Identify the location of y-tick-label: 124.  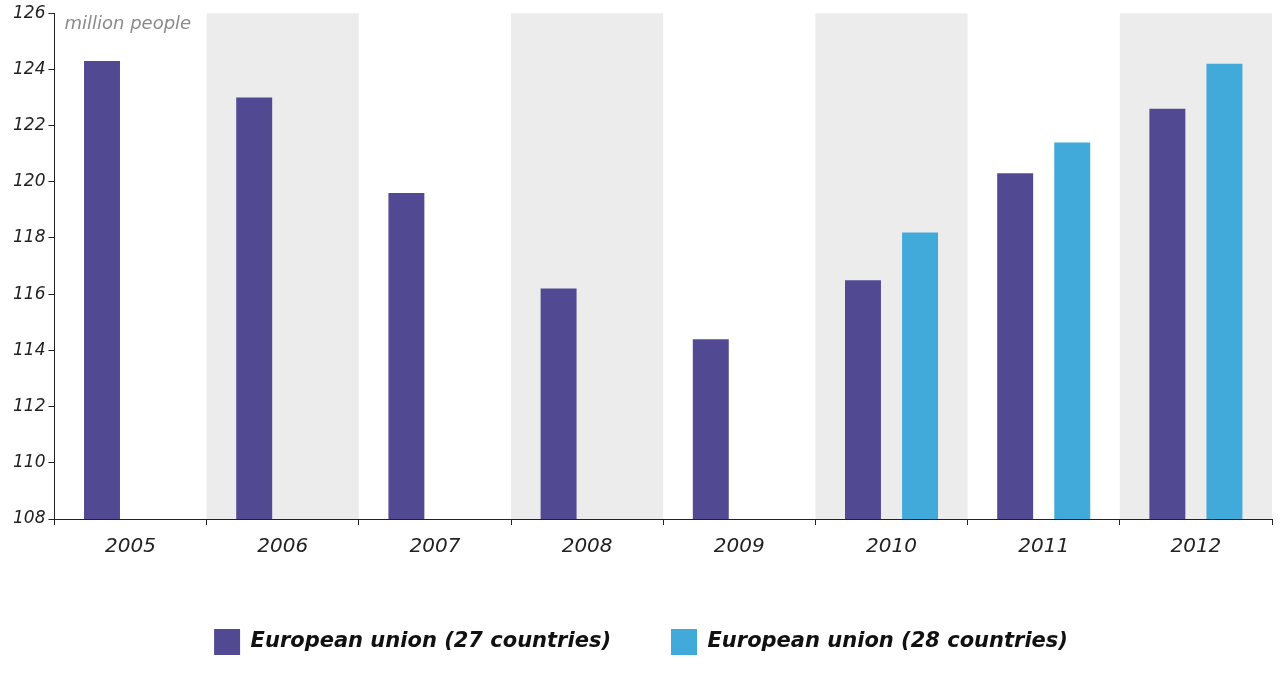
(29, 67).